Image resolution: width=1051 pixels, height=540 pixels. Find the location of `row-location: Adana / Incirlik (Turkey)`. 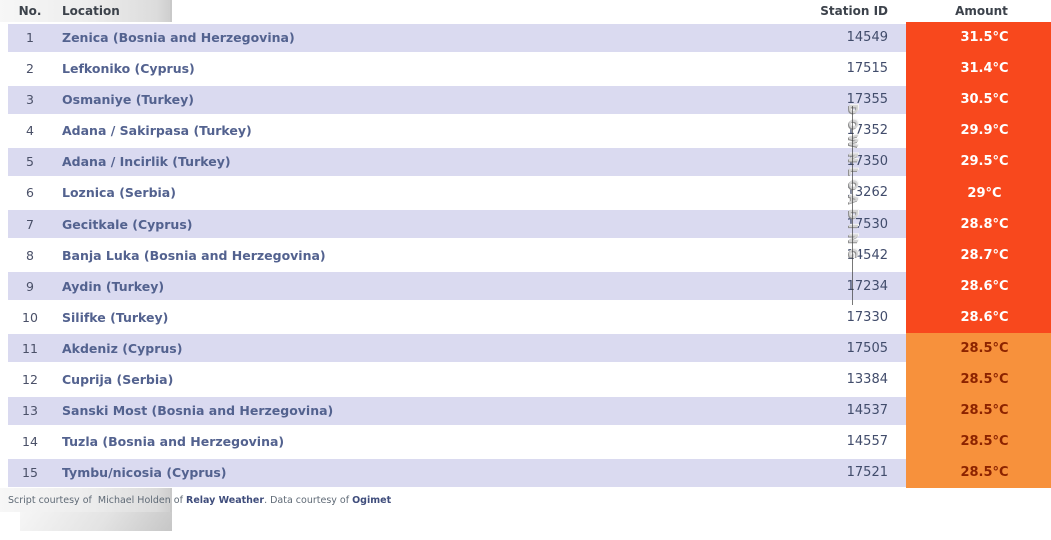

row-location: Adana / Incirlik (Turkey) is located at coordinates (146, 162).